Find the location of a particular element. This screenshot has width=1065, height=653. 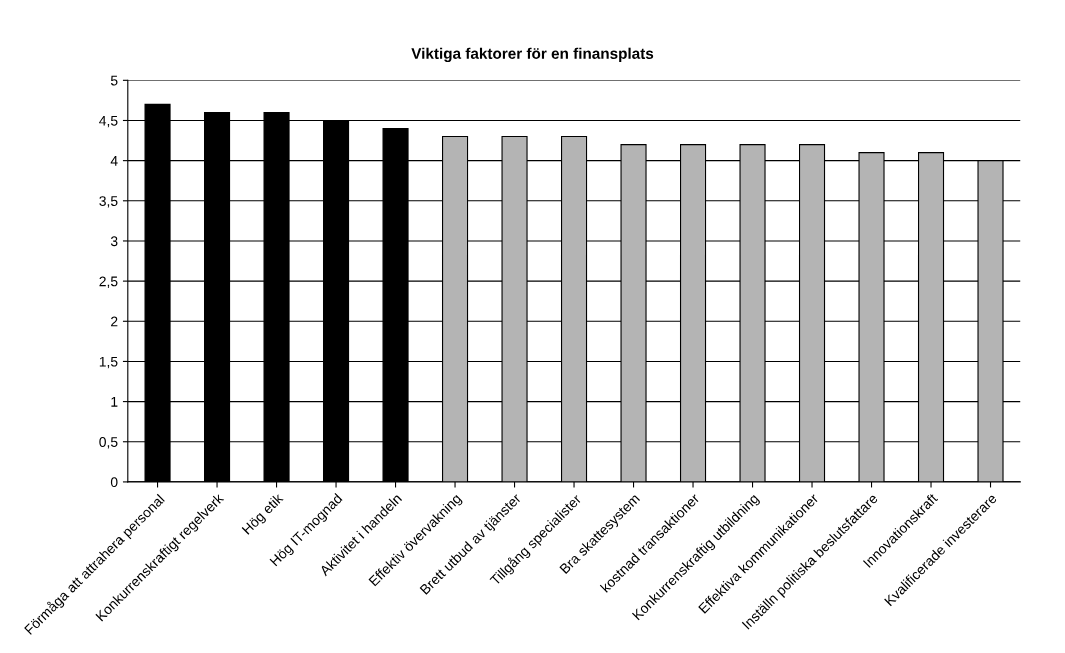

y-tick-label: 0 is located at coordinates (114, 482).